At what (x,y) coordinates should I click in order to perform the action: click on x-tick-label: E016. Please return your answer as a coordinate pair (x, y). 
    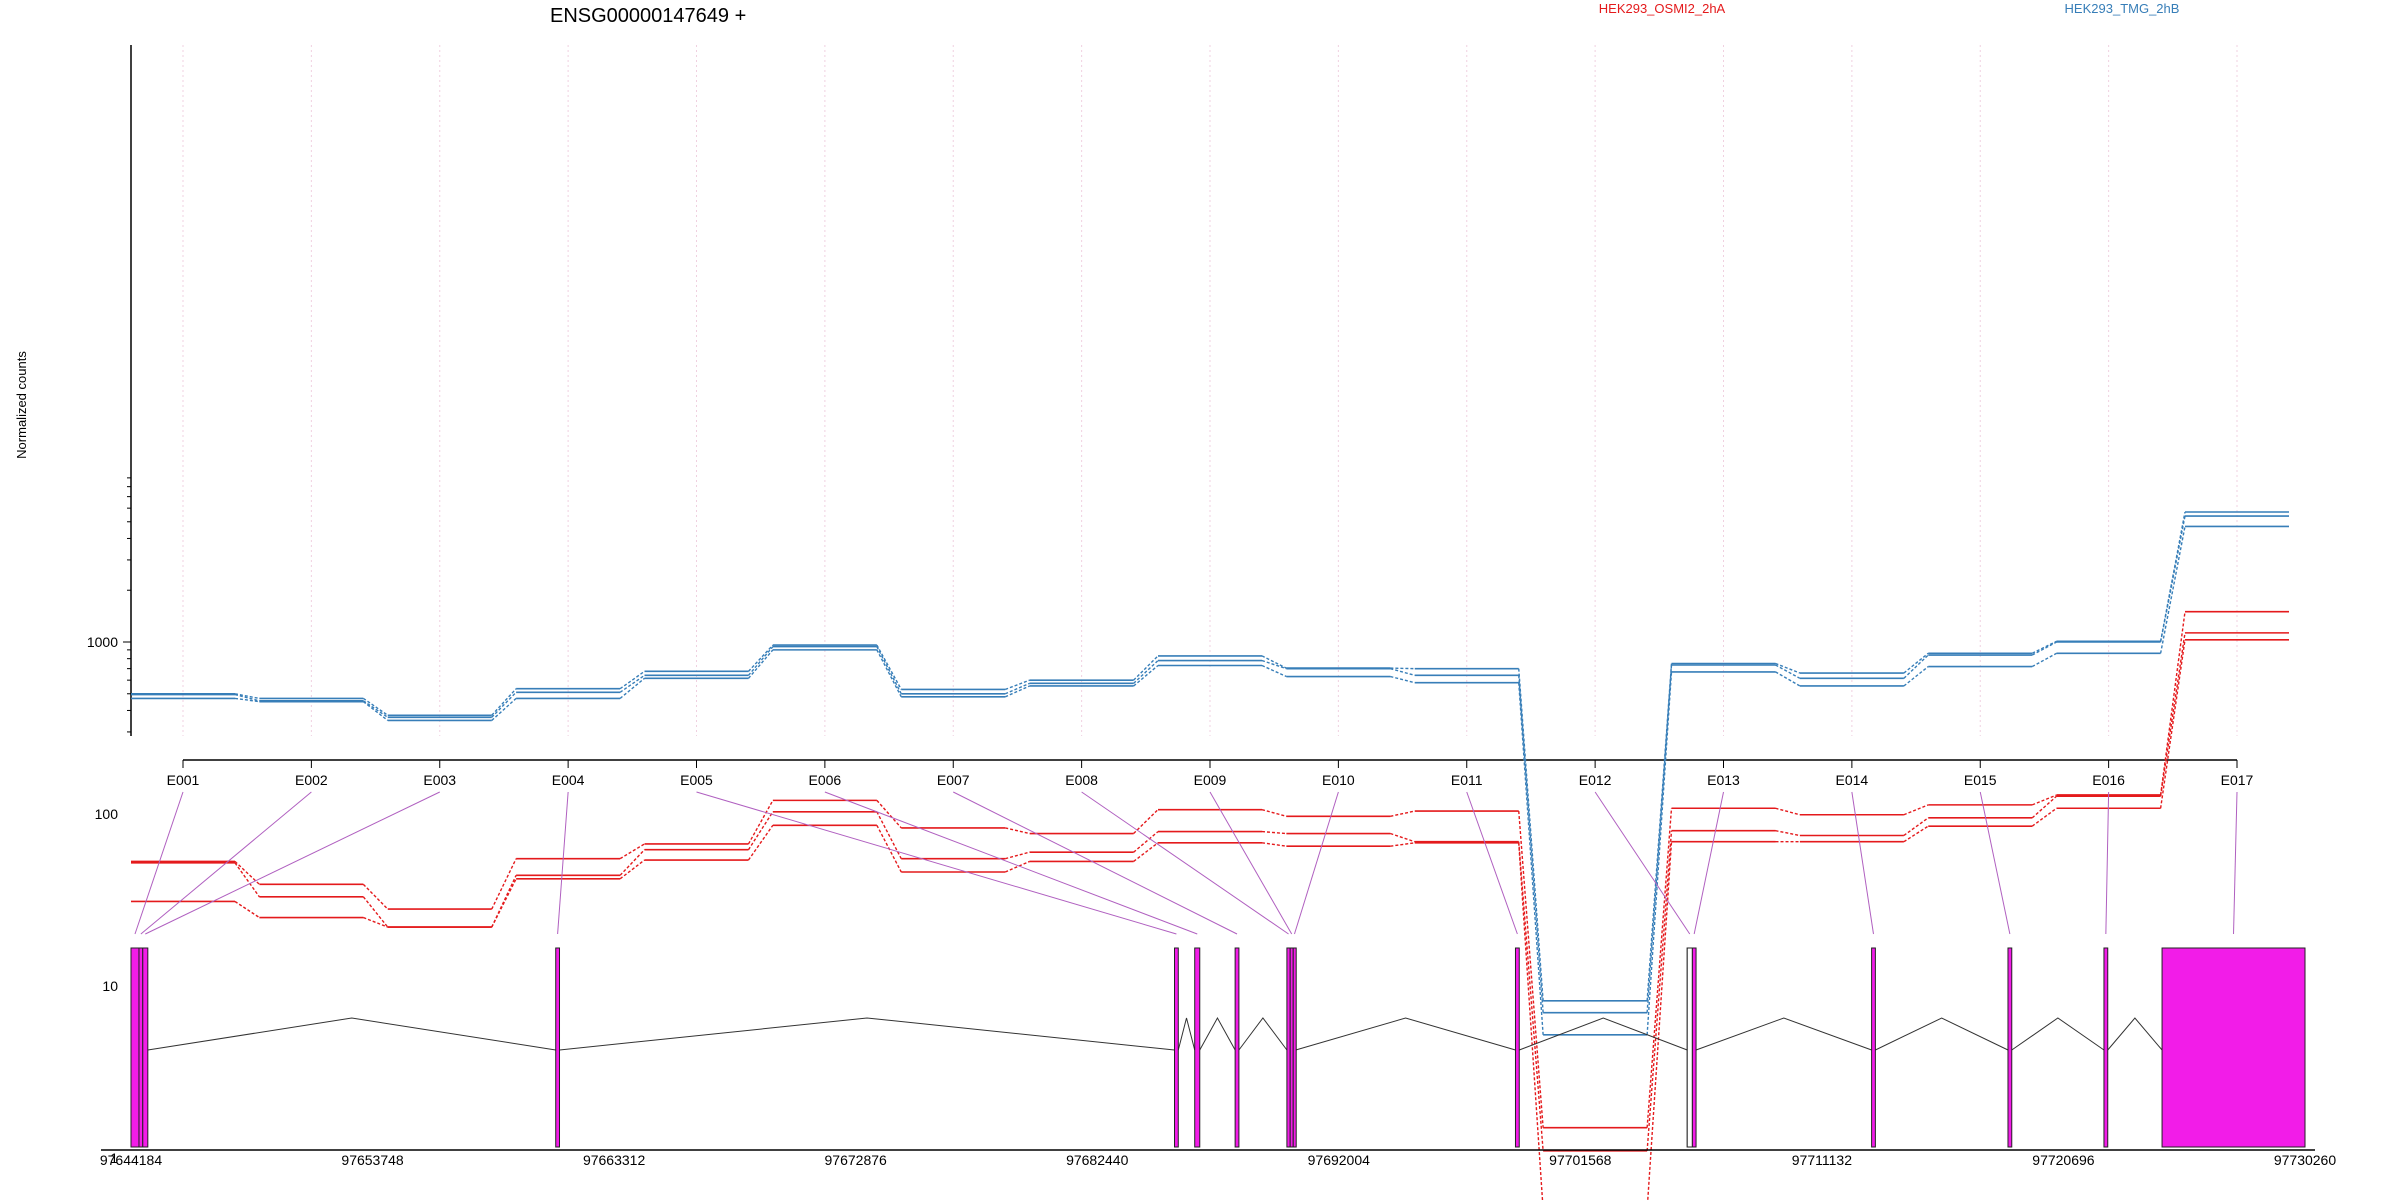
    Looking at the image, I should click on (2108, 780).